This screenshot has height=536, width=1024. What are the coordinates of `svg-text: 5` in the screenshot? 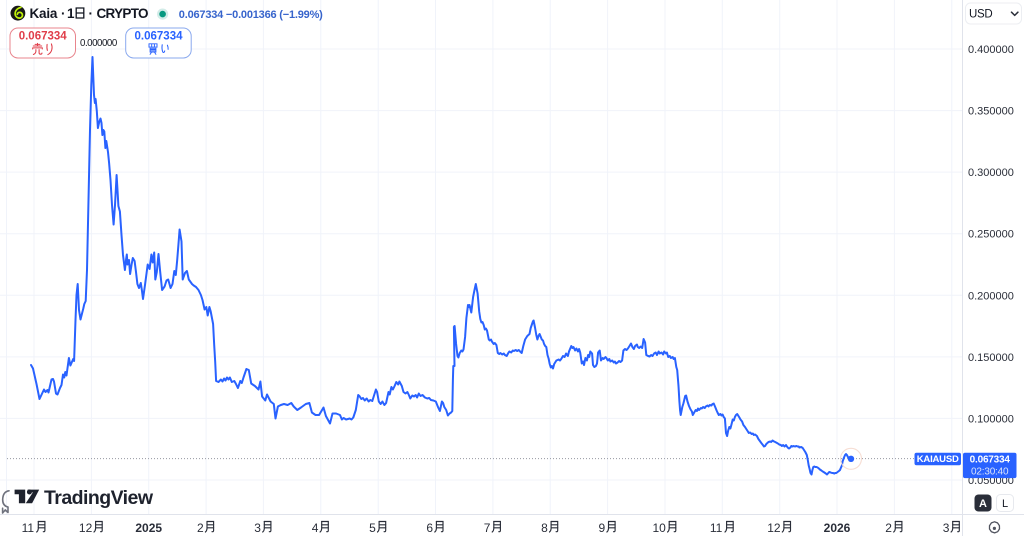 It's located at (372, 528).